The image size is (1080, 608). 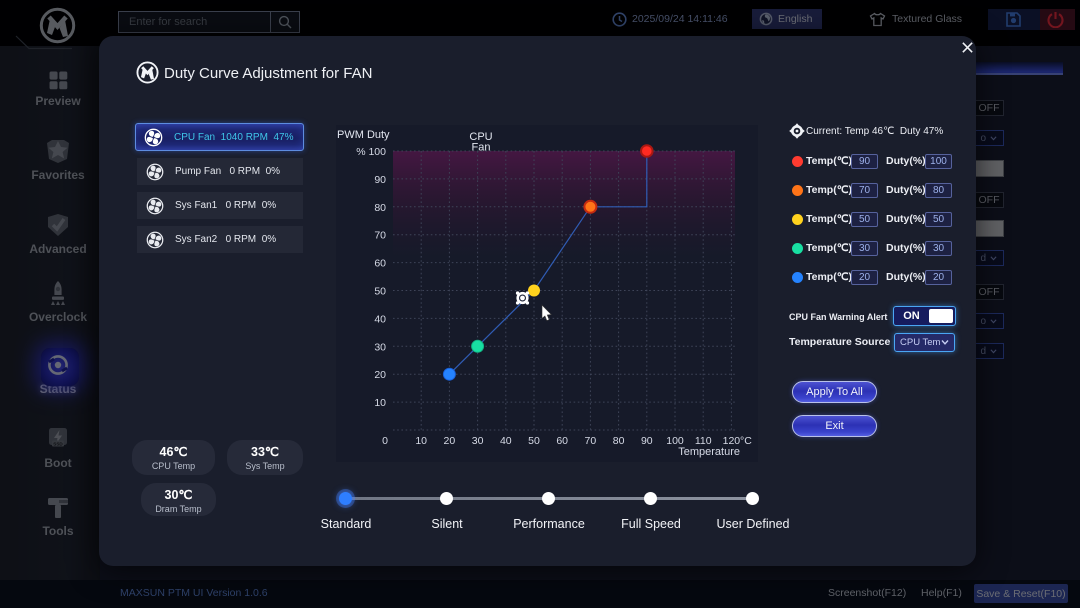 What do you see at coordinates (732, 441) in the screenshot?
I see `svg-text: 120` at bounding box center [732, 441].